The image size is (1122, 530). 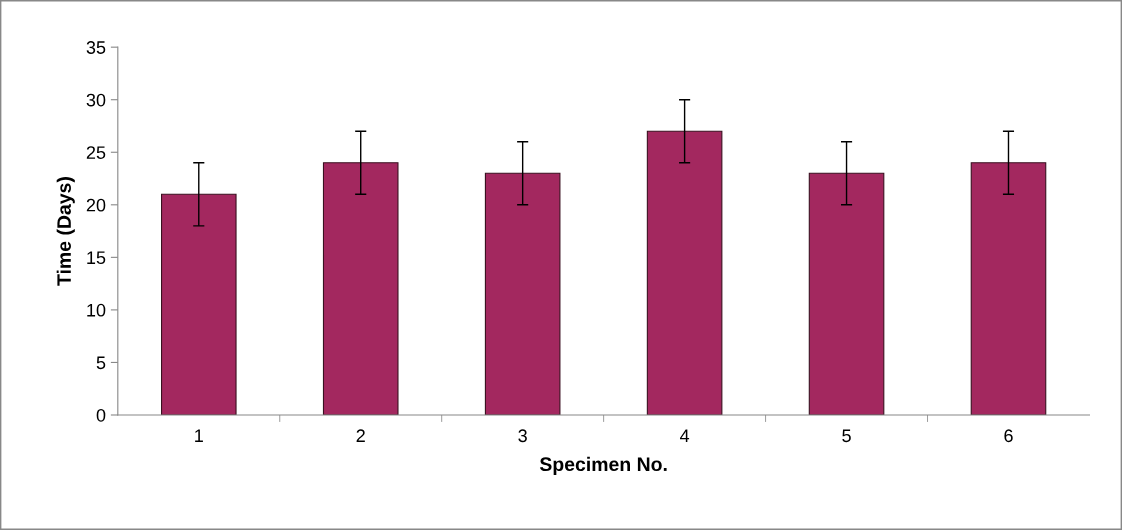 What do you see at coordinates (199, 435) in the screenshot?
I see `x-tick-label: 1` at bounding box center [199, 435].